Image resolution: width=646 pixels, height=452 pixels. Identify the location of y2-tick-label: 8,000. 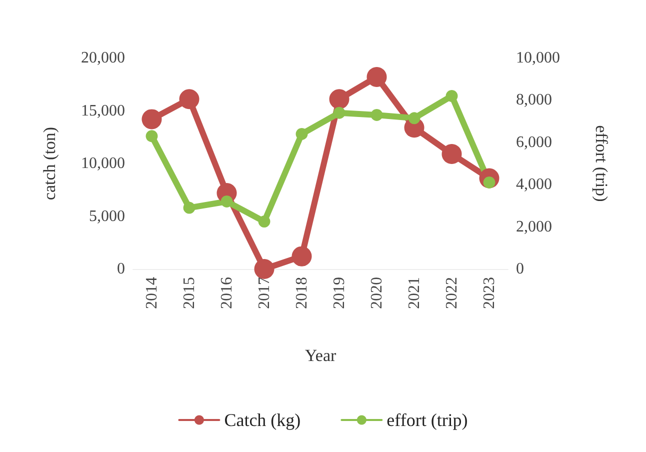
(534, 100).